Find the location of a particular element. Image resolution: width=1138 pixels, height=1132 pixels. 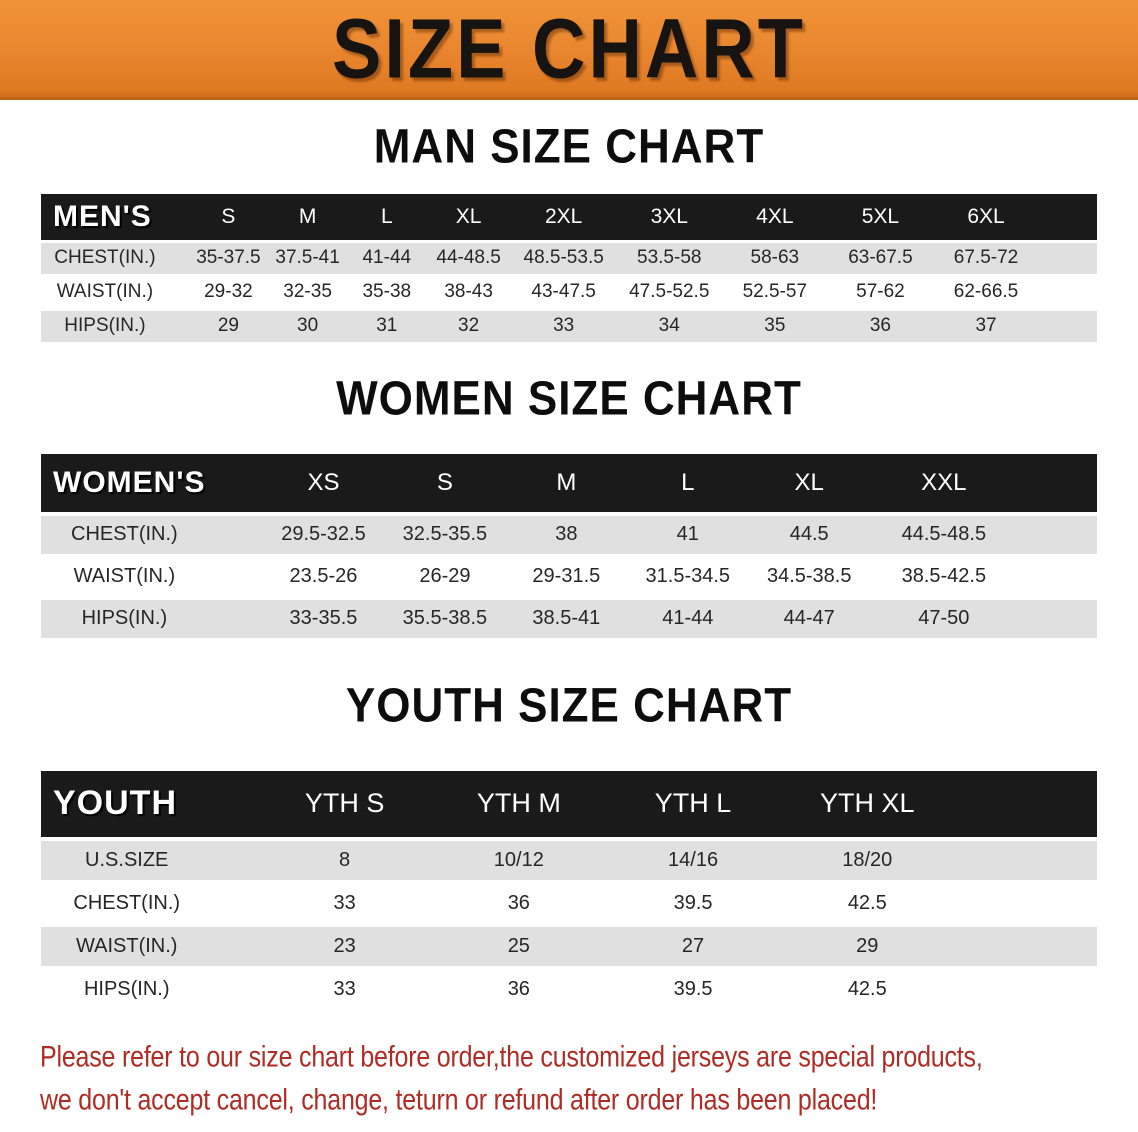

cell: 31 is located at coordinates (387, 326).